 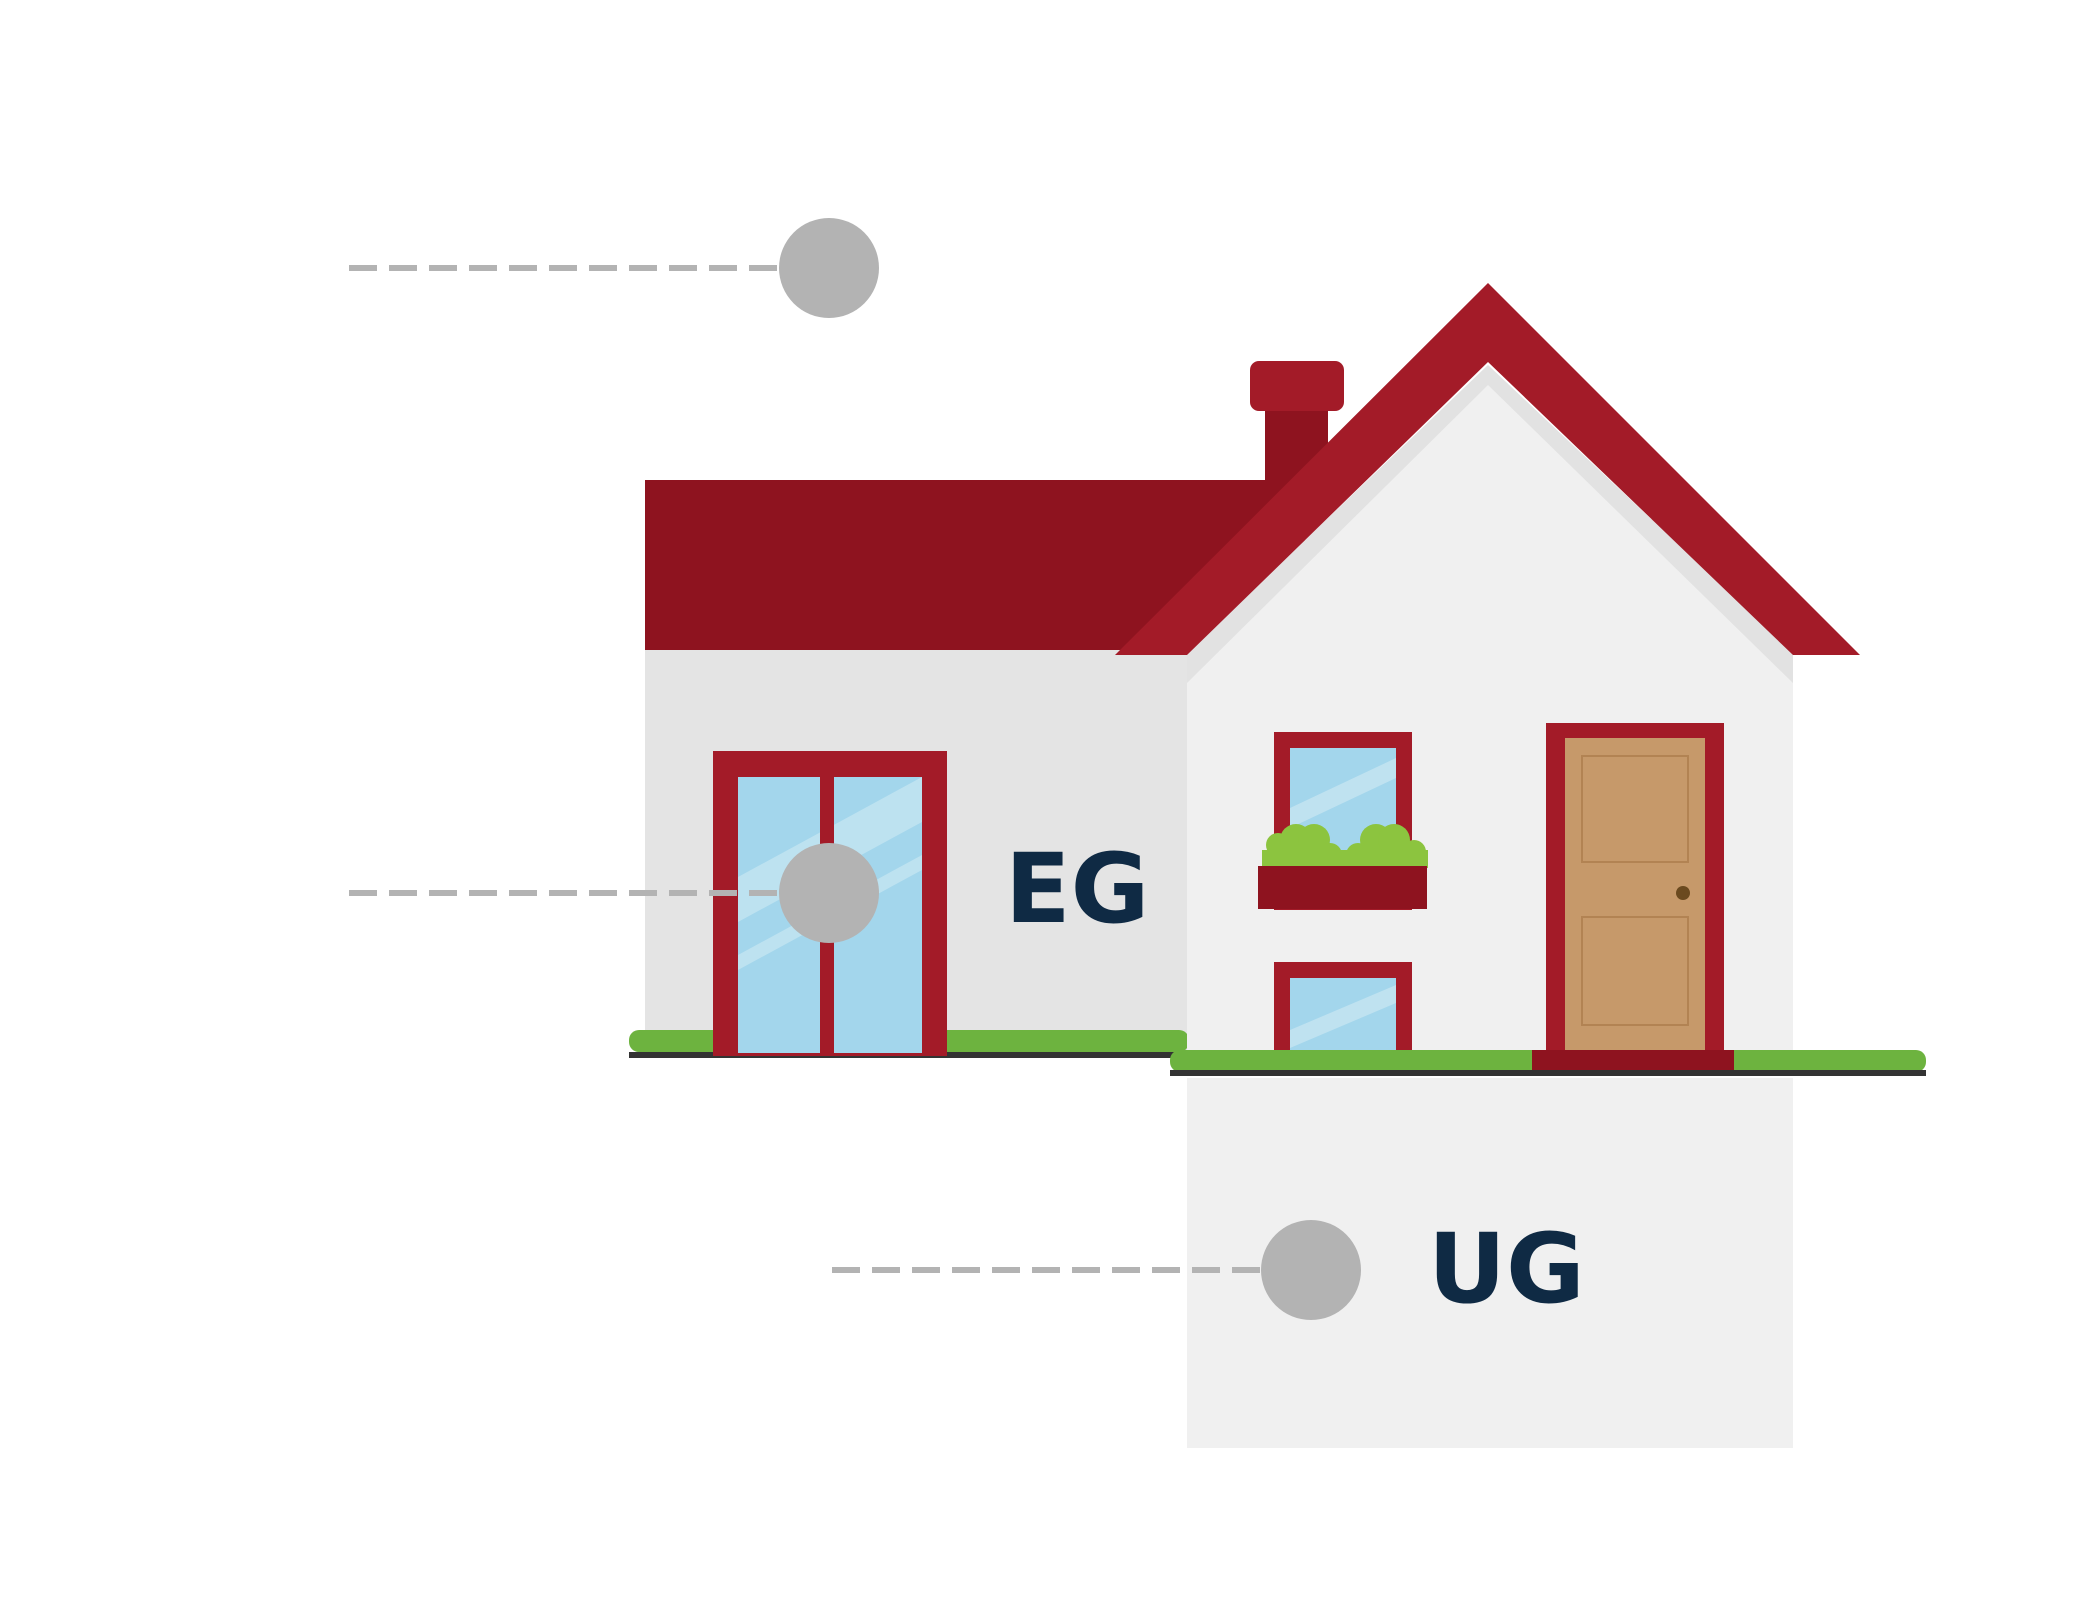 What do you see at coordinates (1506, 1269) in the screenshot?
I see `floor-label-basement: UG` at bounding box center [1506, 1269].